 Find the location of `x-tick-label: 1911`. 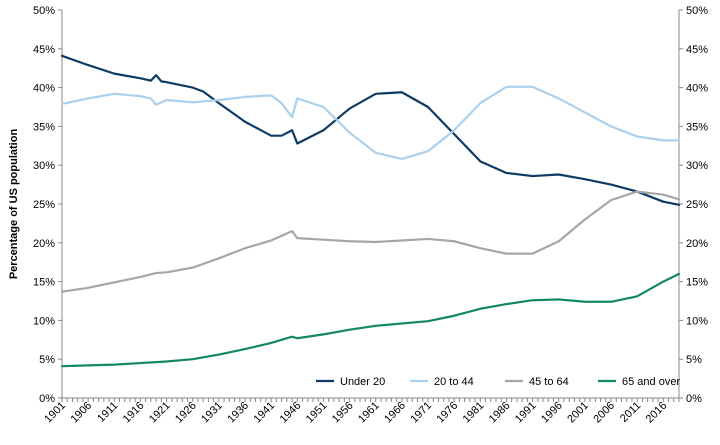

x-tick-label: 1911 is located at coordinates (107, 412).